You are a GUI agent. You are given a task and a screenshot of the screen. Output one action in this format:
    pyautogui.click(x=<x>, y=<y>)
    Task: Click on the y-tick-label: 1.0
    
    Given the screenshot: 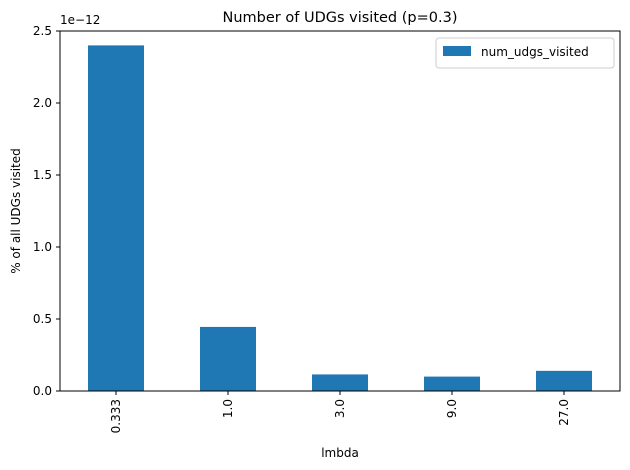 What is the action you would take?
    pyautogui.click(x=42, y=247)
    